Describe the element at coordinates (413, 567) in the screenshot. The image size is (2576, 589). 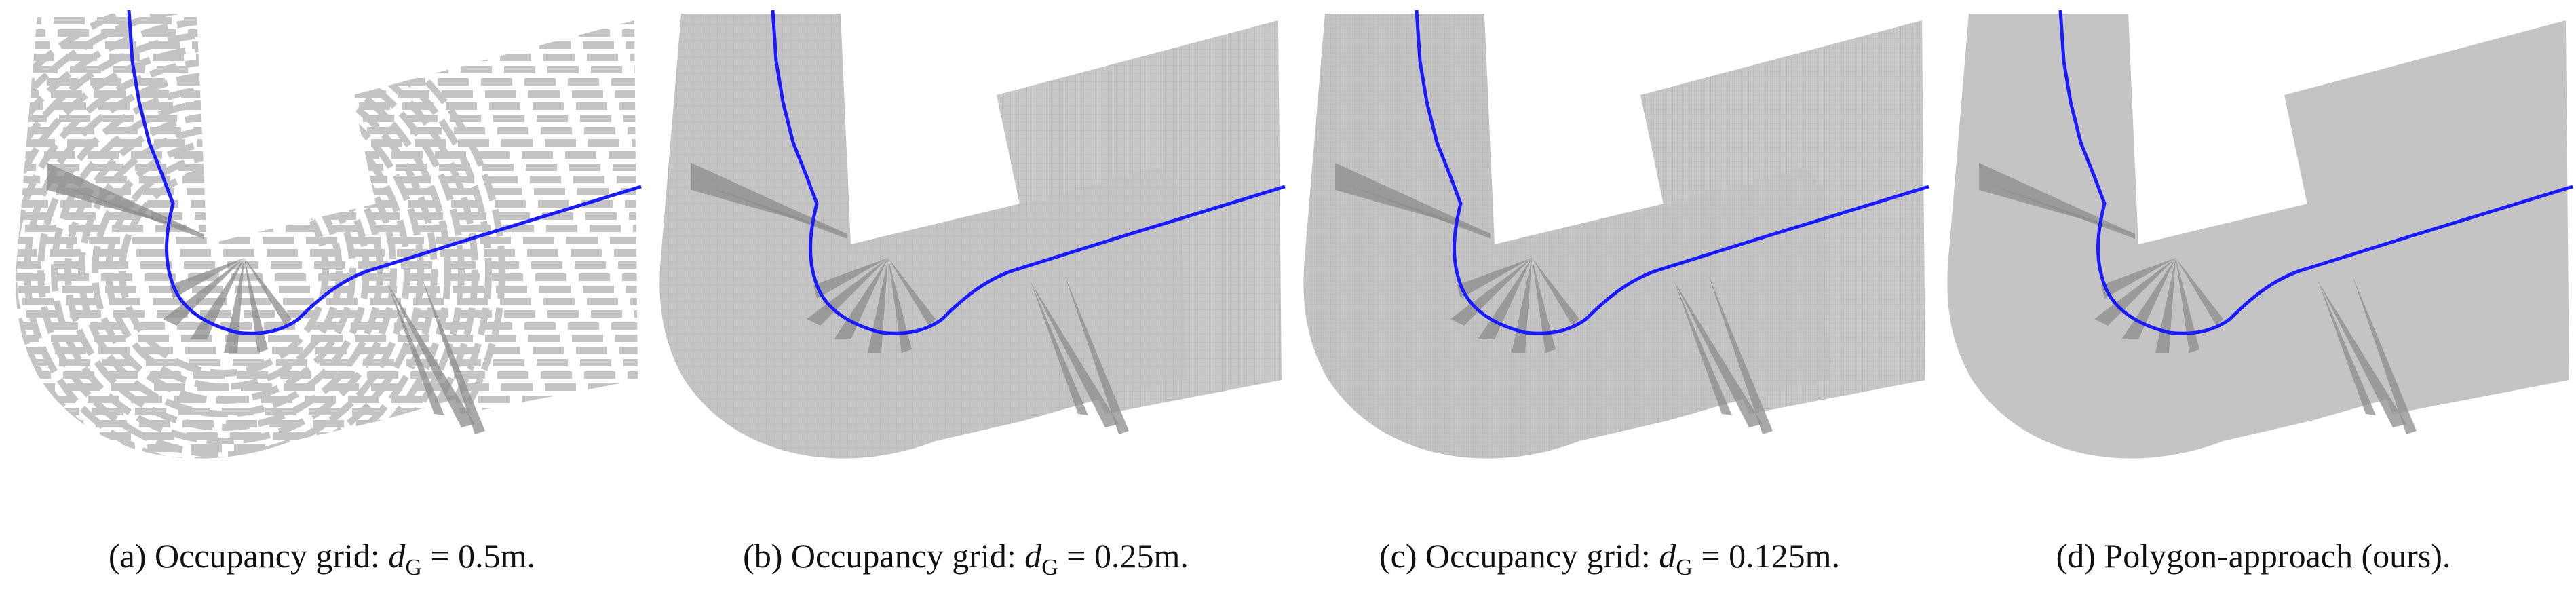
I see `caption-a-sub: G` at that location.